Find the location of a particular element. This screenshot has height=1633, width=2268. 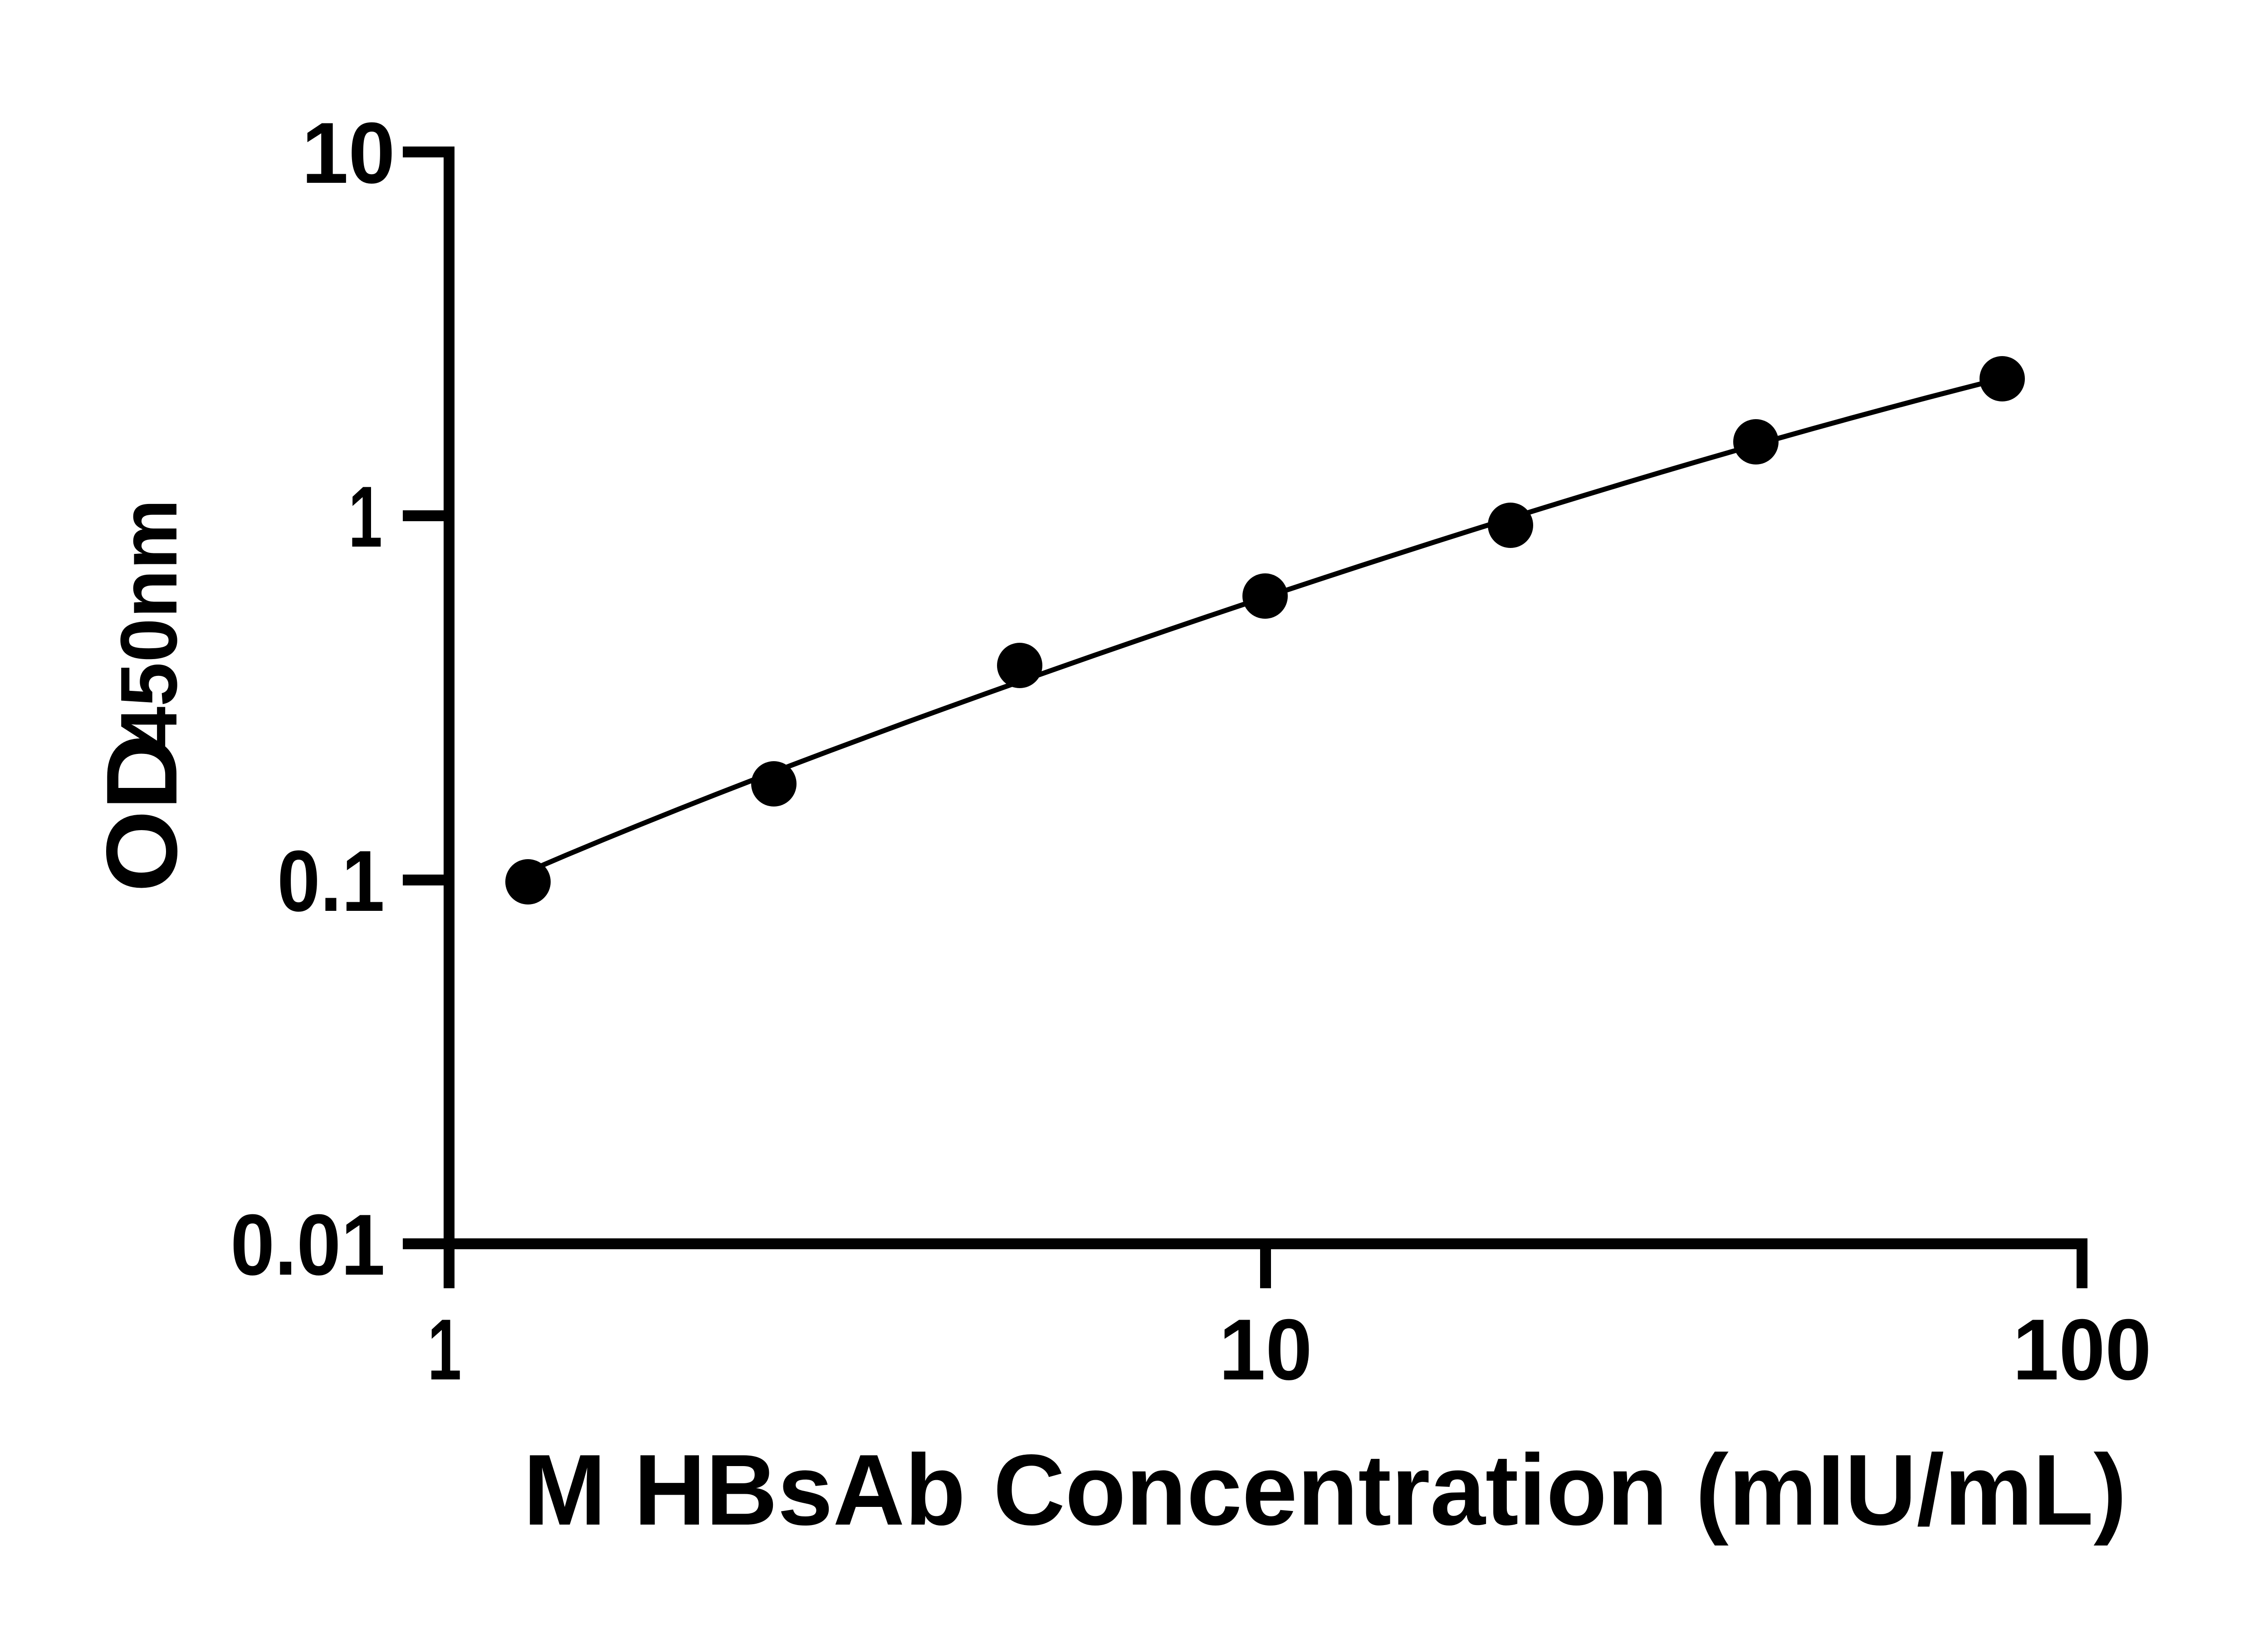

svg-text: 100 is located at coordinates (2082, 1349).